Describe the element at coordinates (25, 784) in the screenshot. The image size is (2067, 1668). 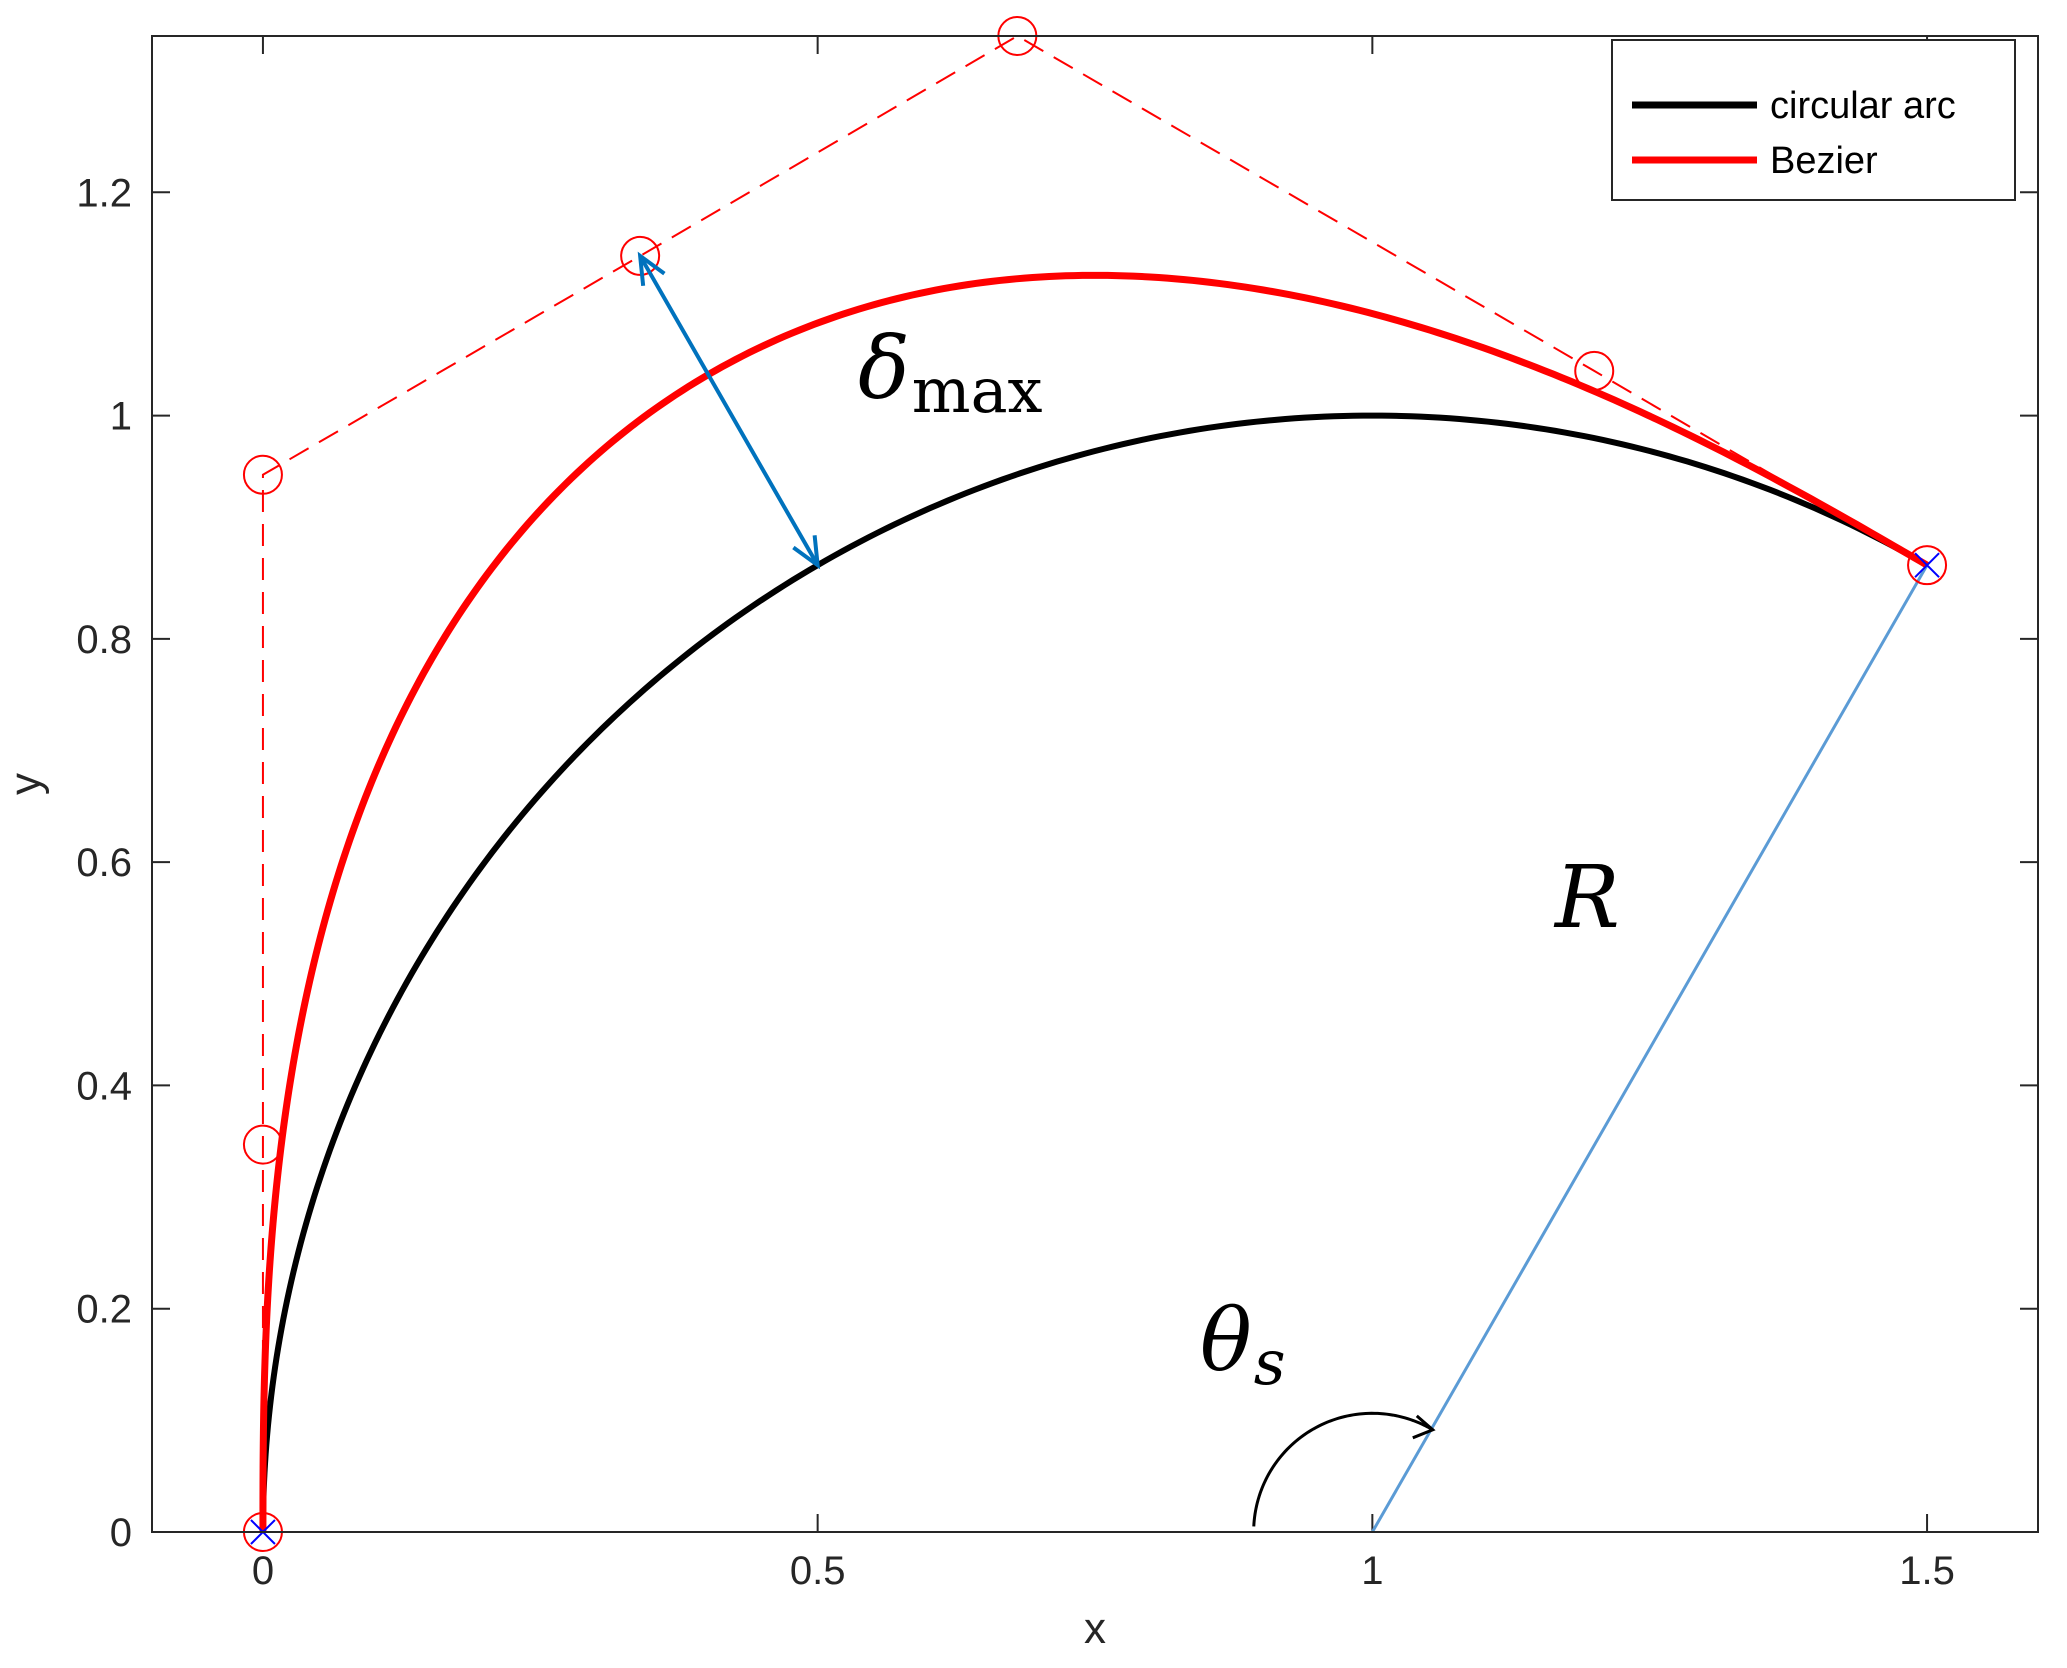
I see `y-axis-label: y` at that location.